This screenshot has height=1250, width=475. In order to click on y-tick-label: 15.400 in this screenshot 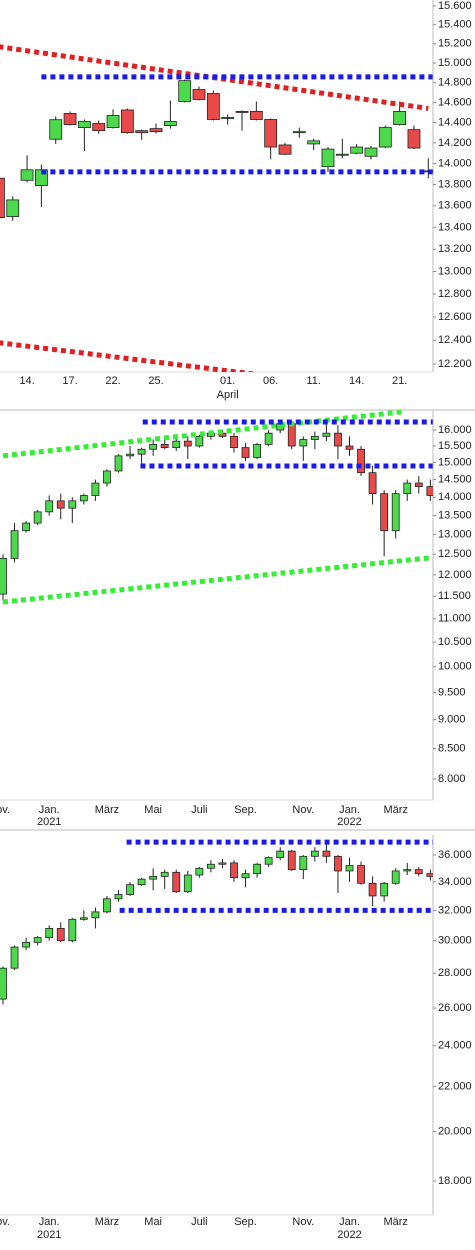, I will do `click(455, 25)`.